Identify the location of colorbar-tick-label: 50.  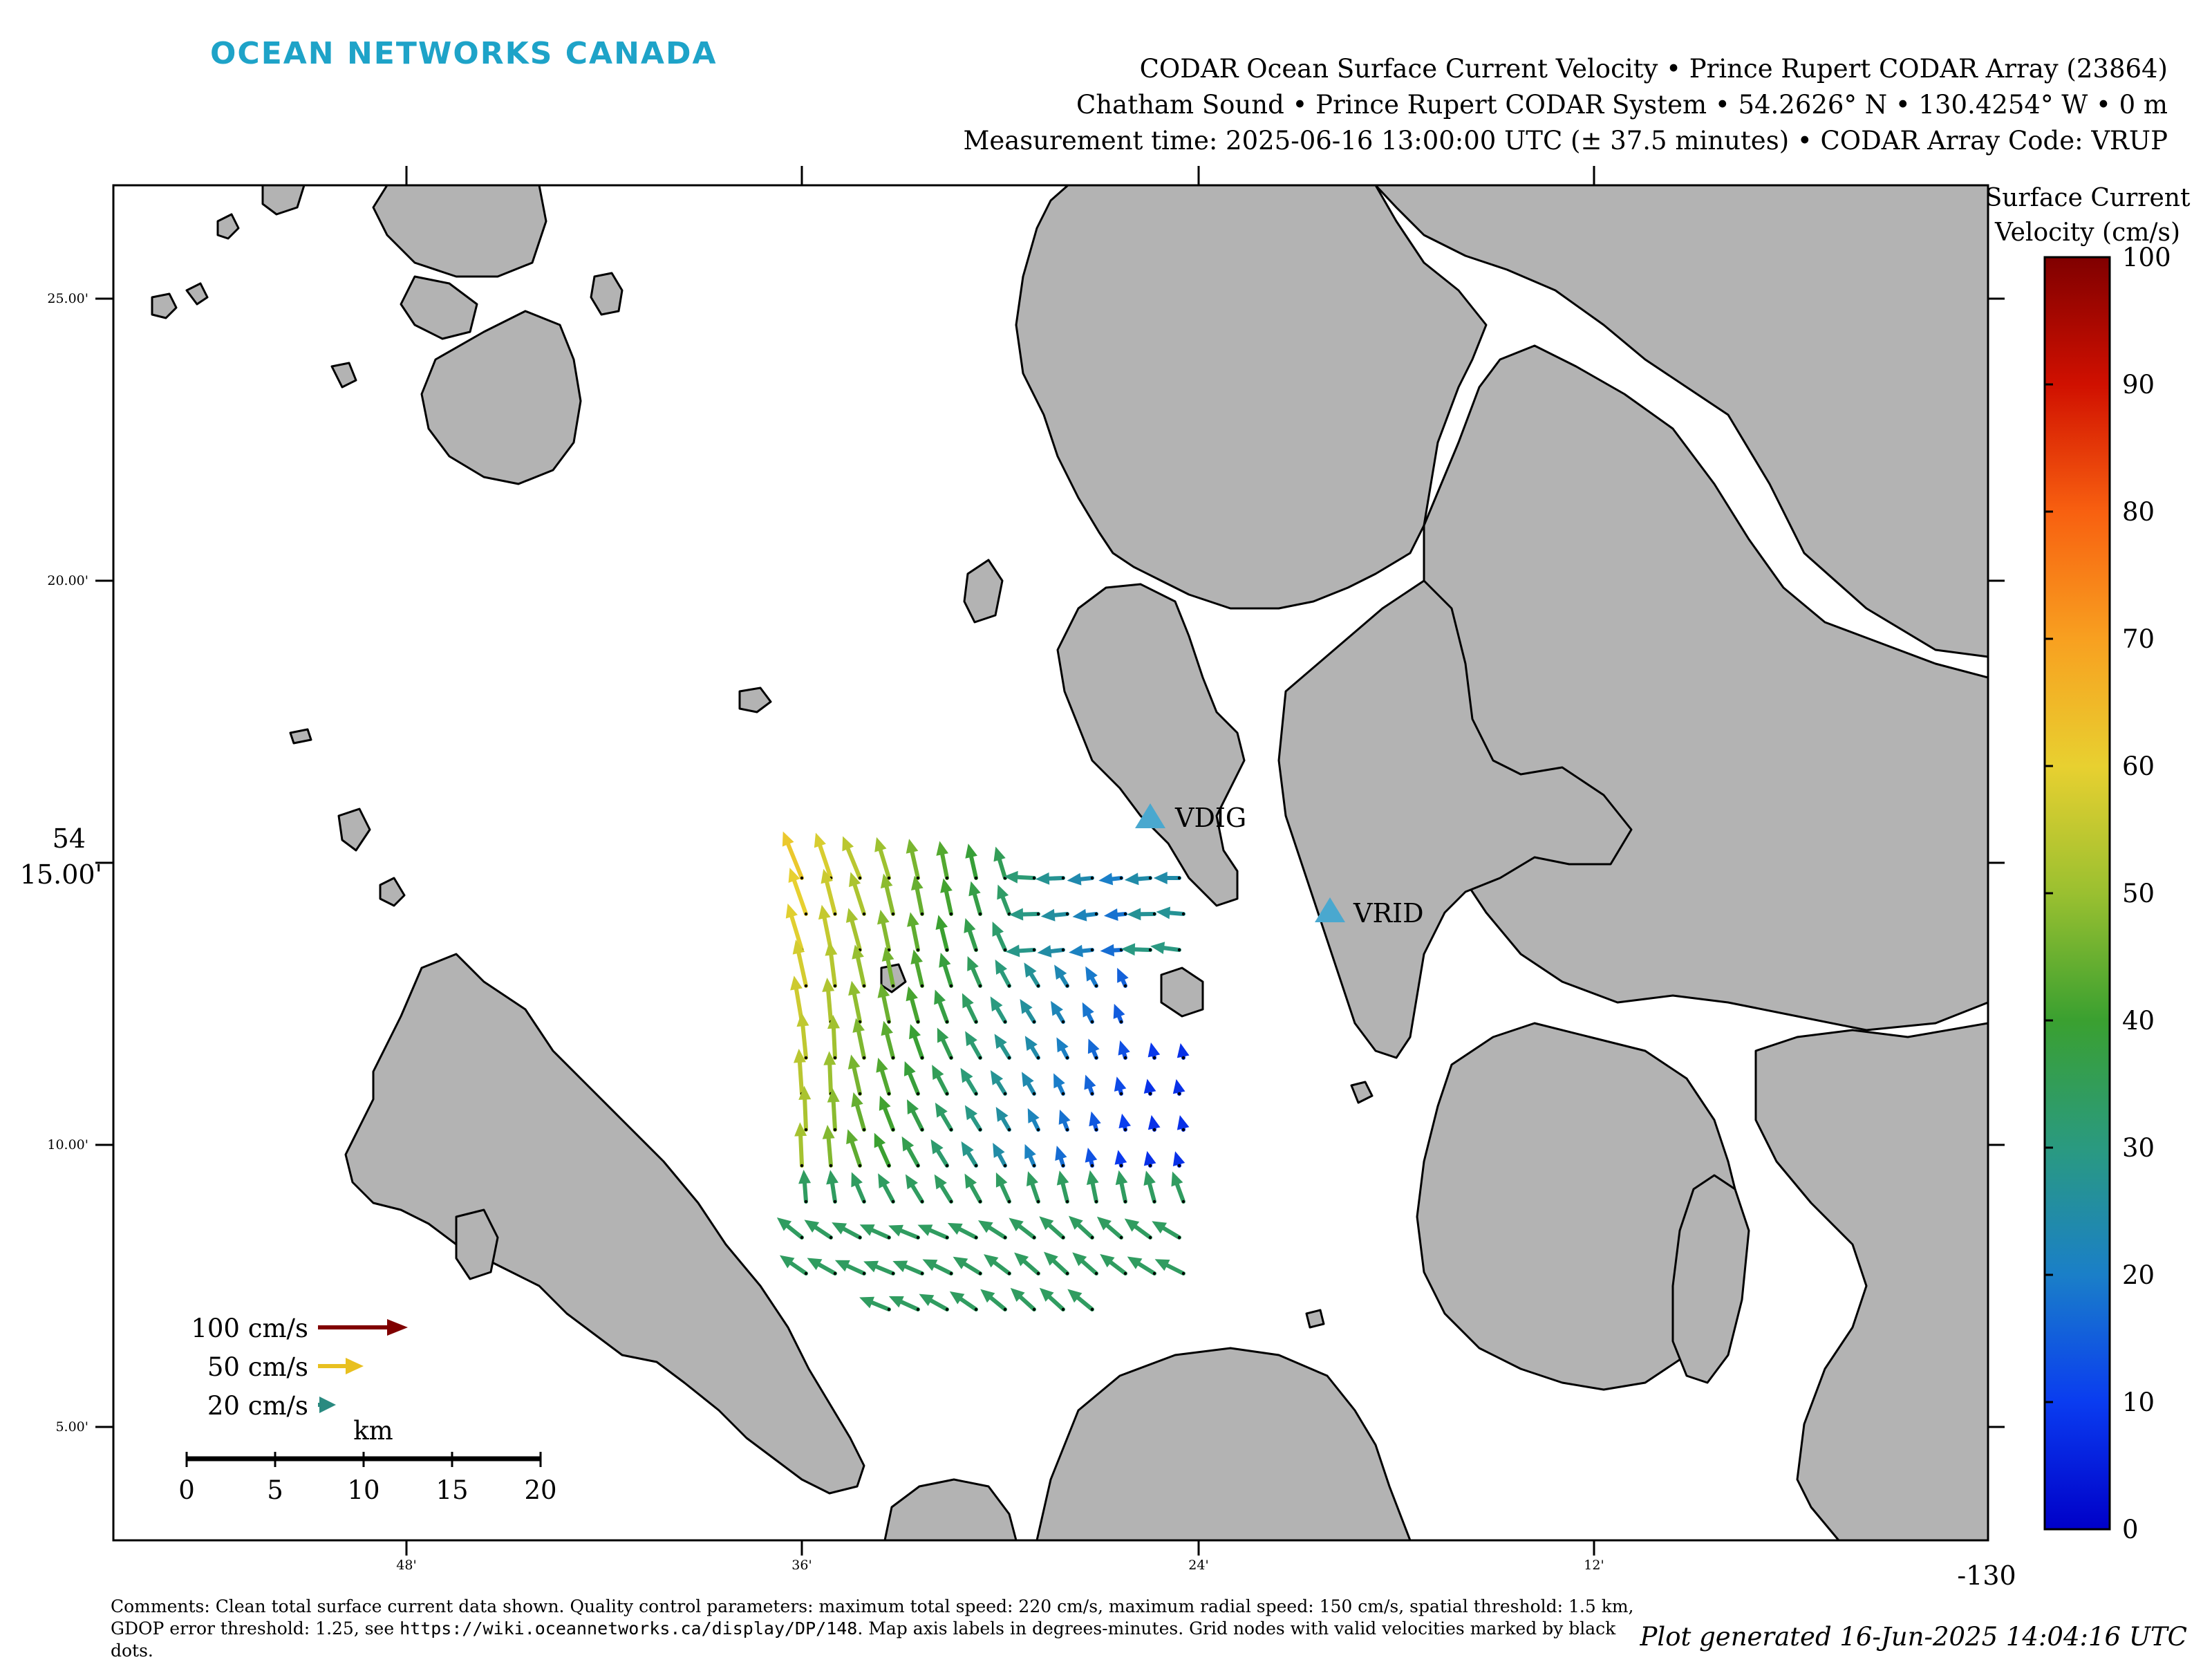
(2138, 894).